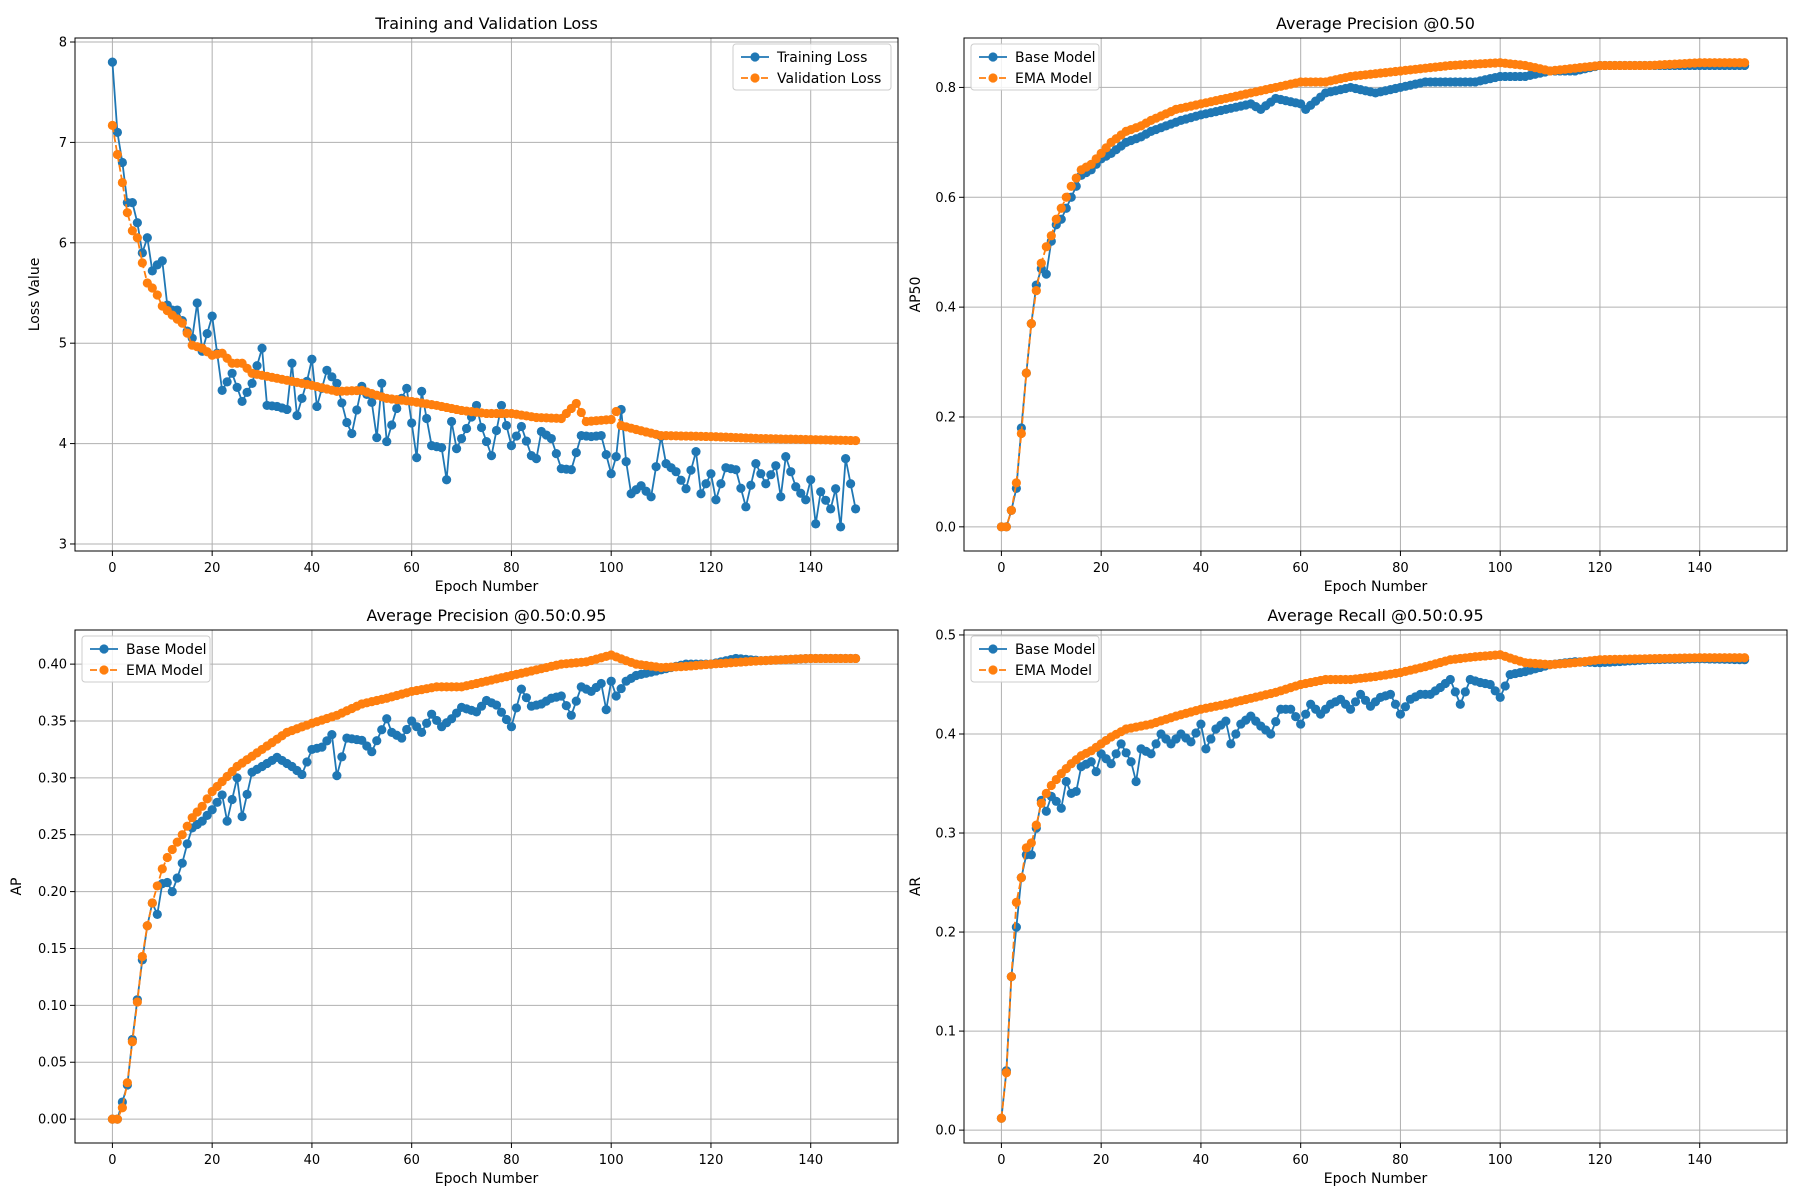  Describe the element at coordinates (52, 1120) in the screenshot. I see `y-tick-label: 0.00` at that location.